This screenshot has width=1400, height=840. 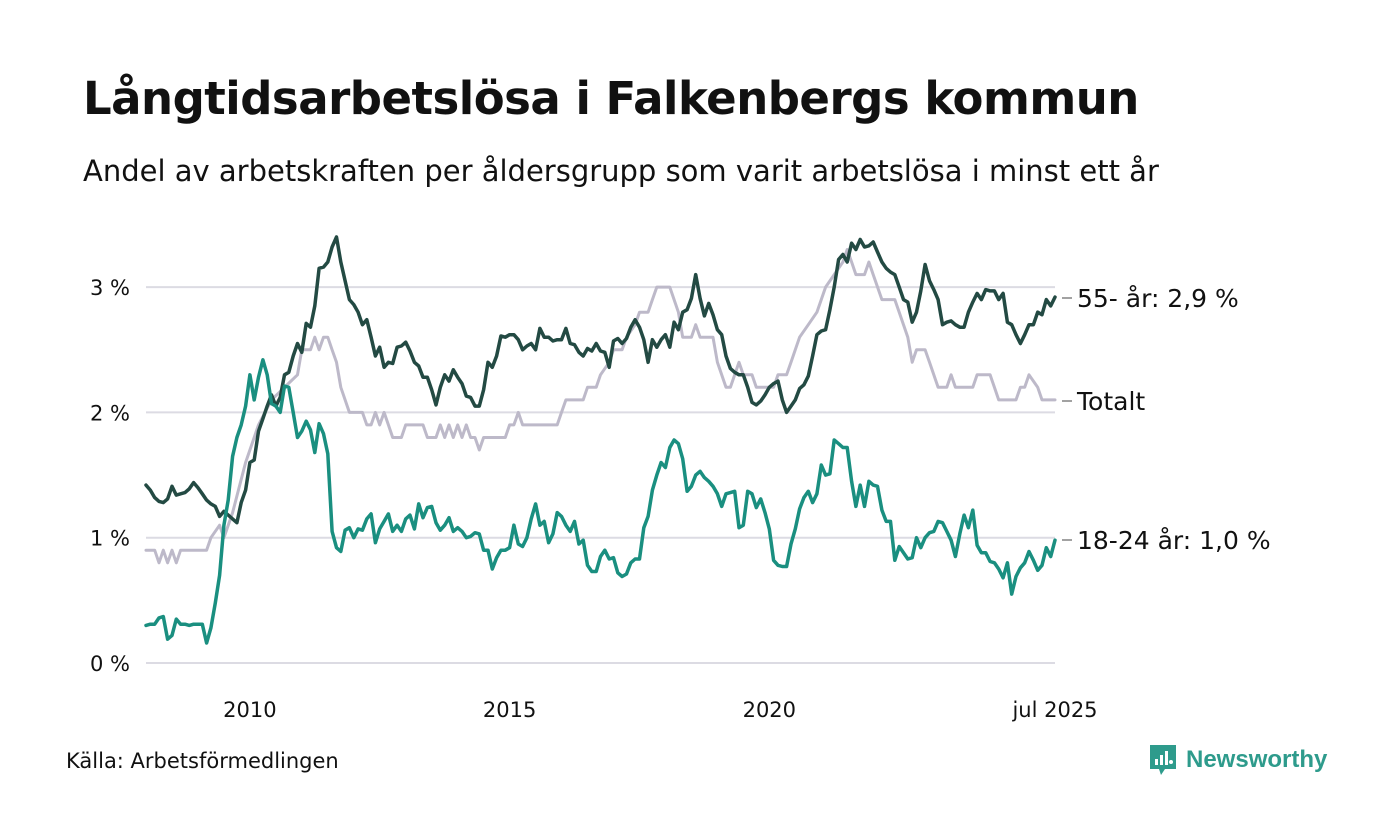 What do you see at coordinates (110, 476) in the screenshot?
I see `y-axis-labels: 0 % 1 % 2 % 3 %` at bounding box center [110, 476].